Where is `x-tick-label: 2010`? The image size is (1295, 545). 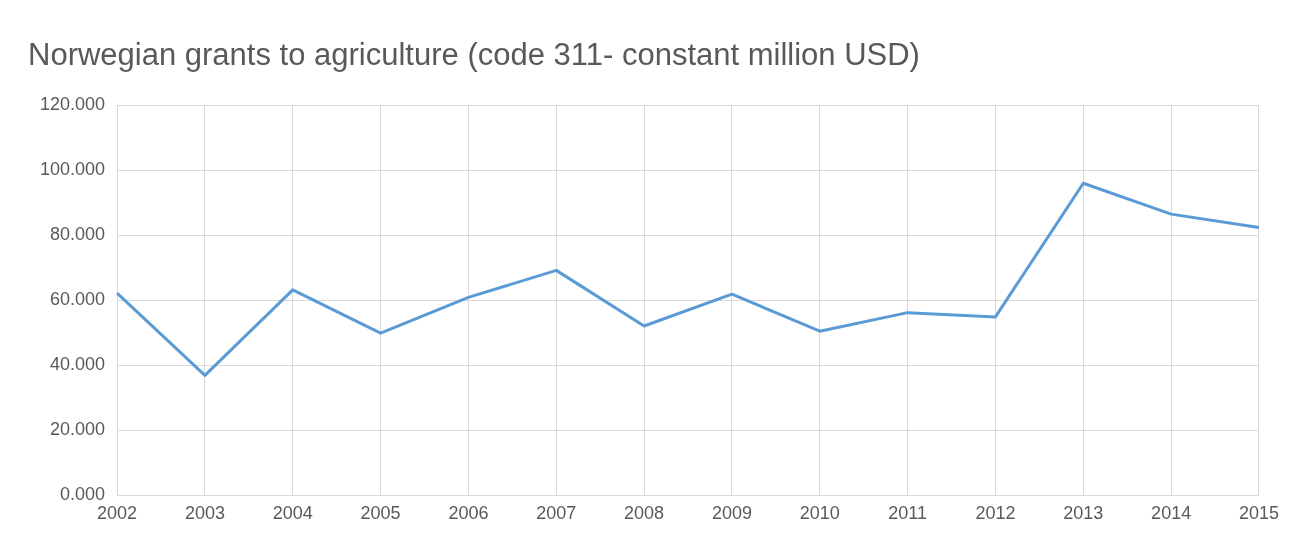
x-tick-label: 2010 is located at coordinates (819, 513).